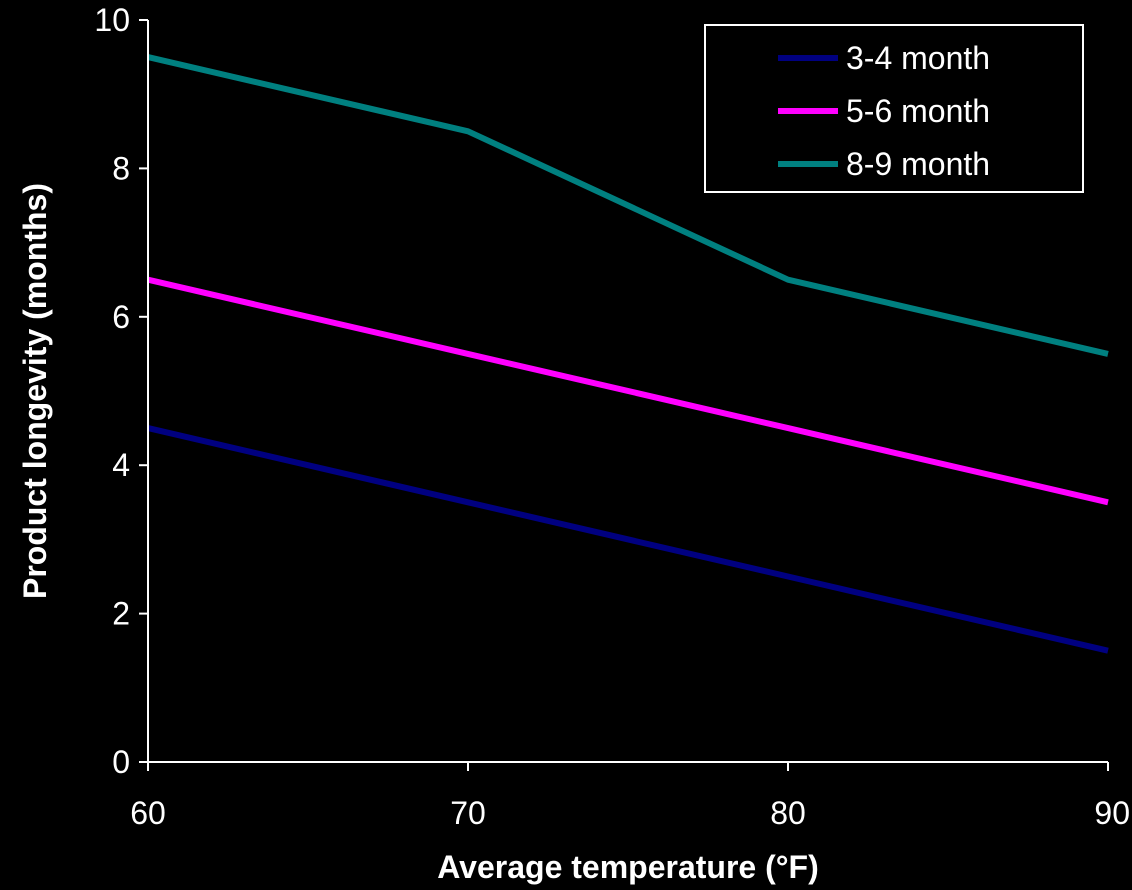  I want to click on y-tick-label: 10, so click(112, 20).